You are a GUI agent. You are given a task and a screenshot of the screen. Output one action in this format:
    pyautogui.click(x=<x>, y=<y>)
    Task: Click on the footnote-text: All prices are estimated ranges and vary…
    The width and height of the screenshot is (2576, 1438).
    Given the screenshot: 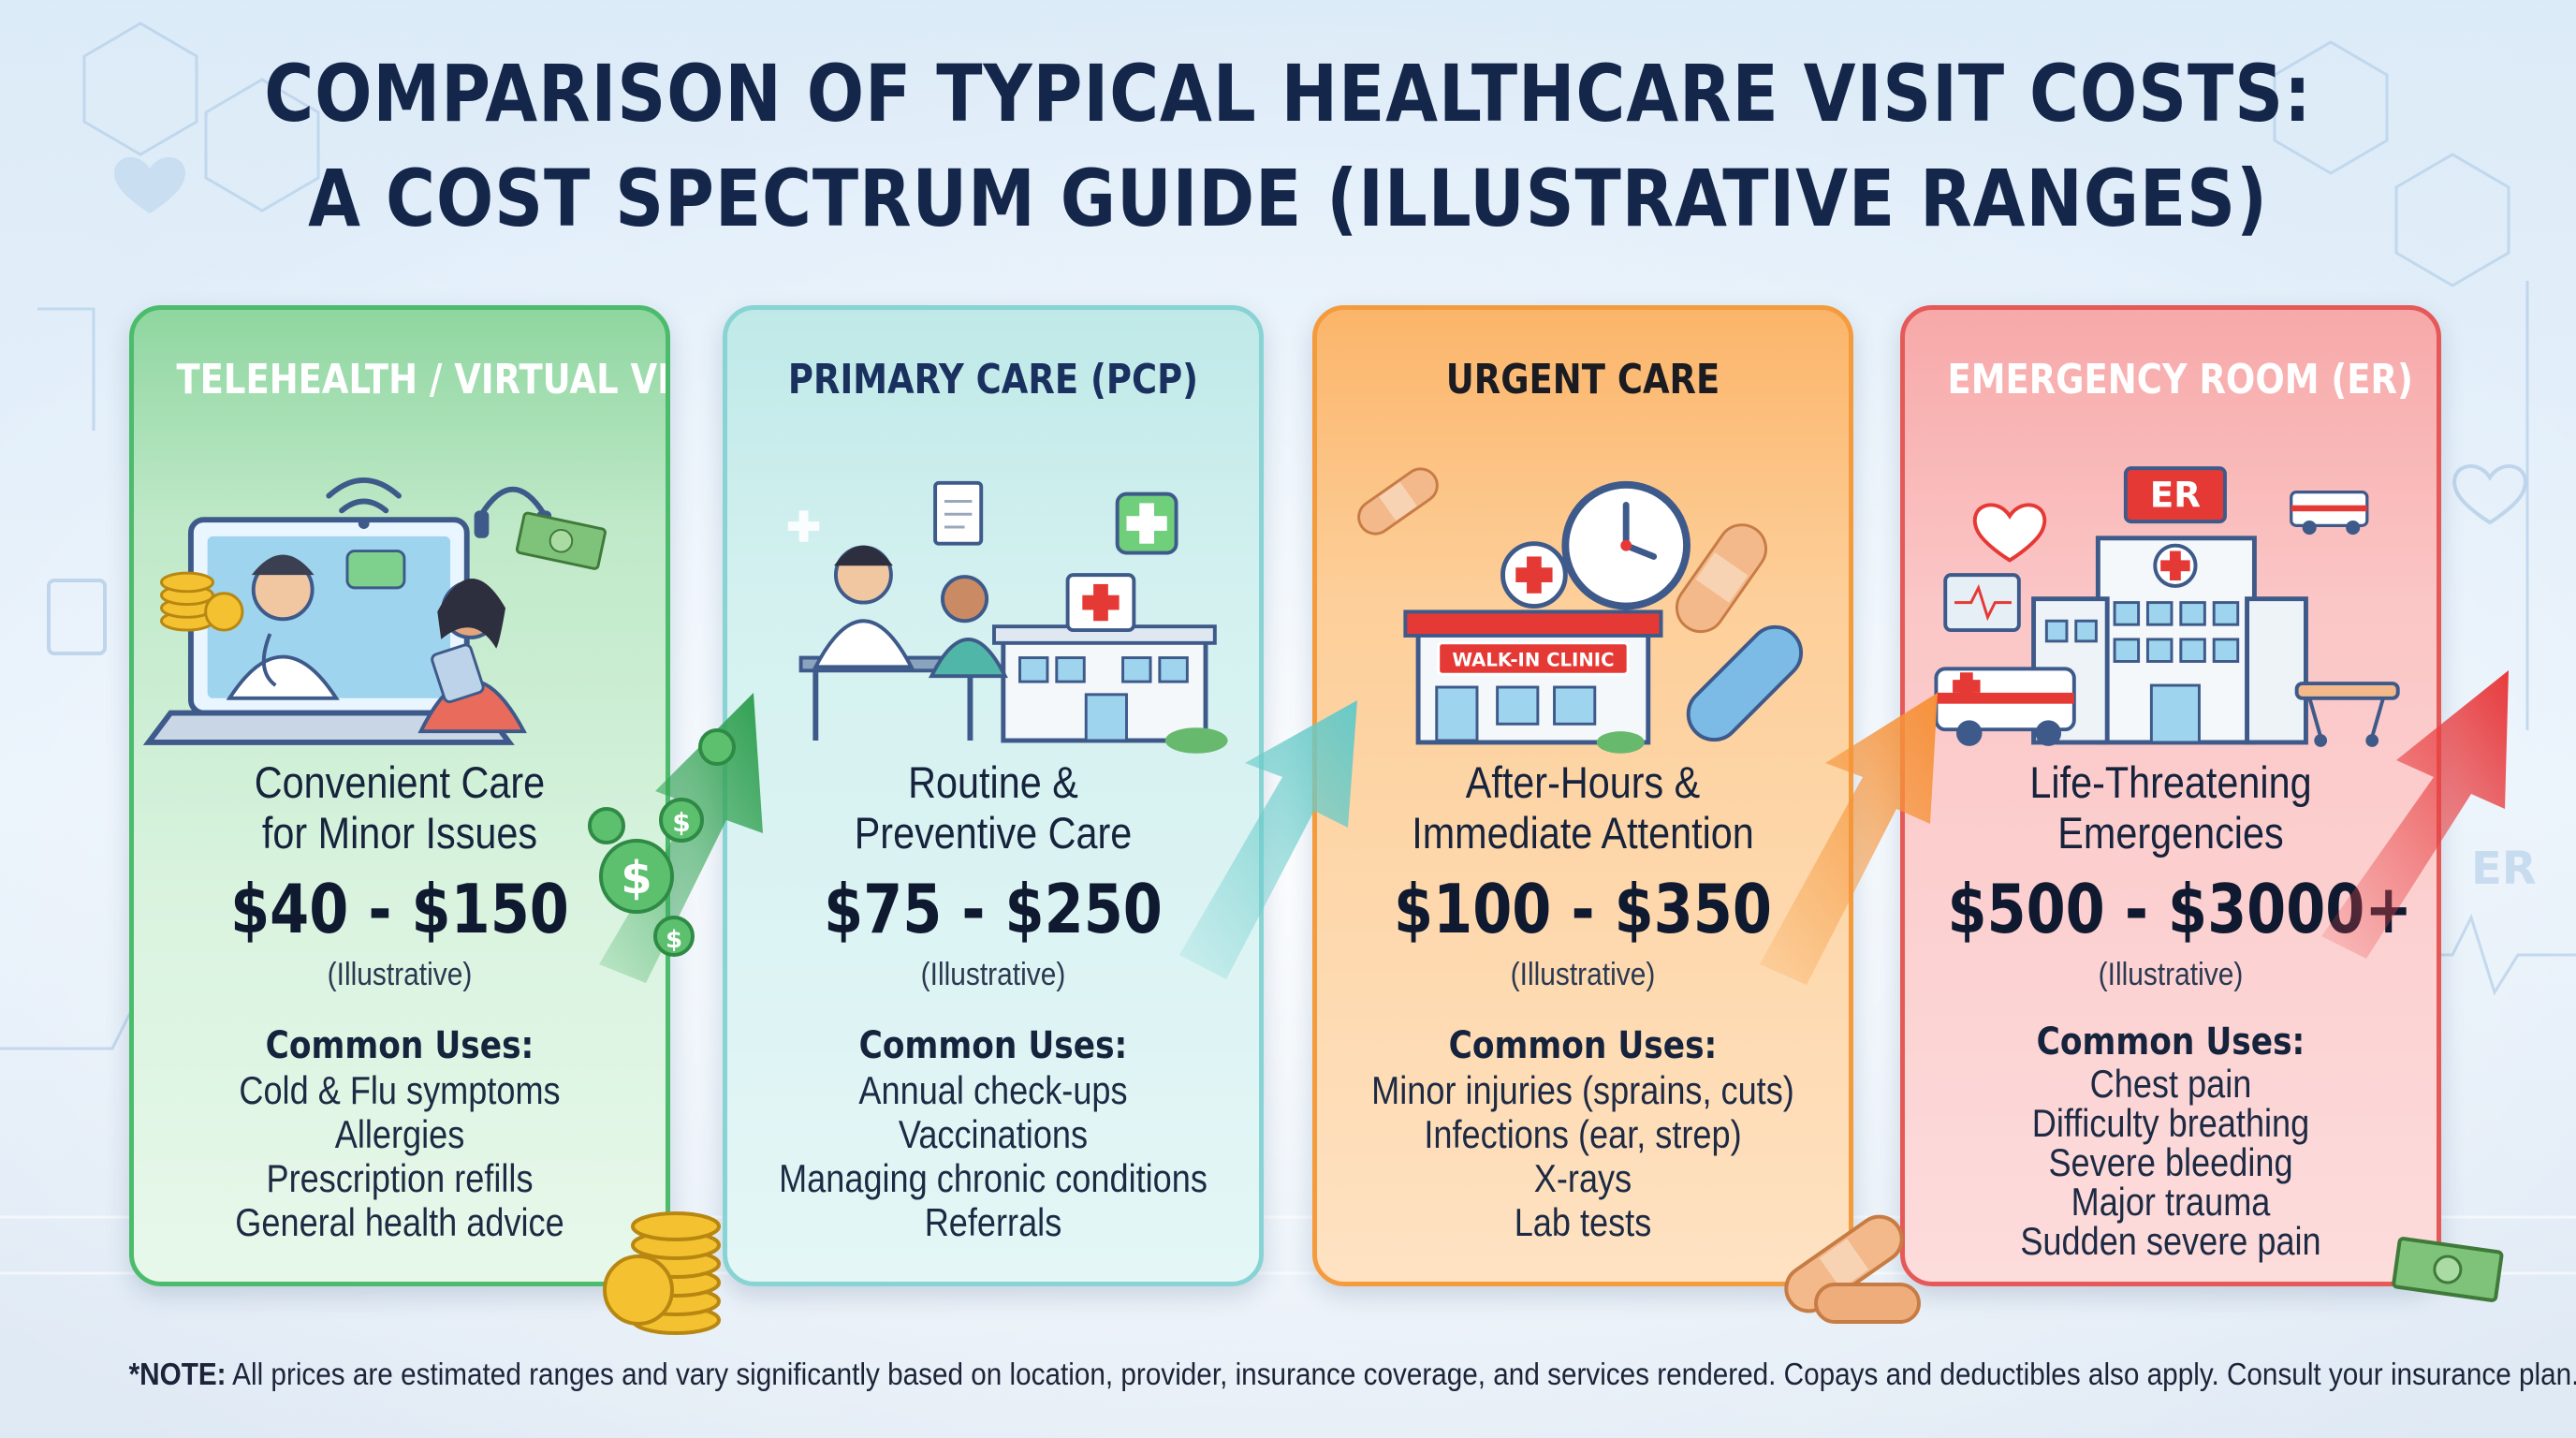 What is the action you would take?
    pyautogui.click(x=1401, y=1374)
    